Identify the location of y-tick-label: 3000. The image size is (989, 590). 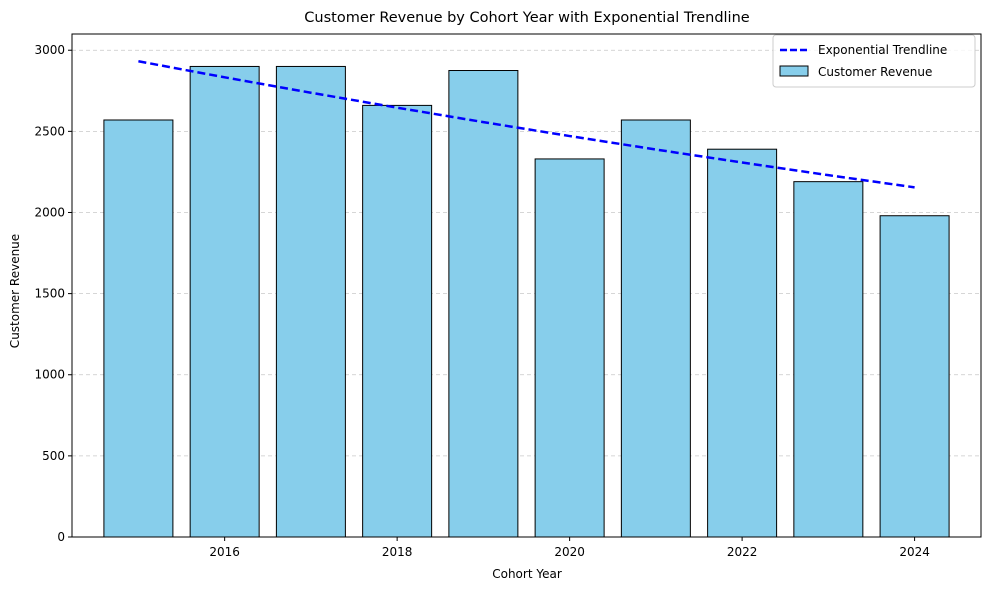
(49, 50).